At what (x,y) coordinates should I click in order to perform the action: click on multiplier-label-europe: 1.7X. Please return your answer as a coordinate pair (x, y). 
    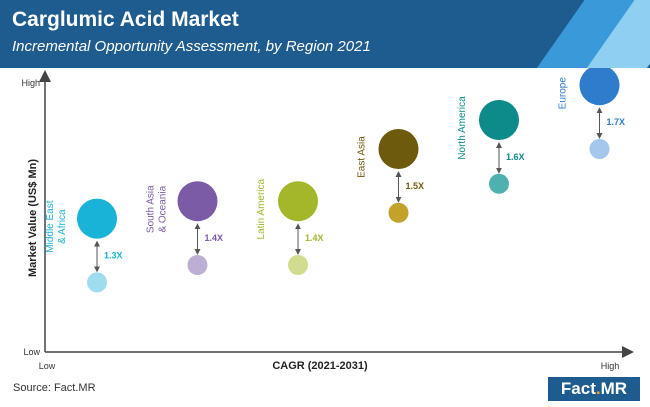
    Looking at the image, I should click on (616, 122).